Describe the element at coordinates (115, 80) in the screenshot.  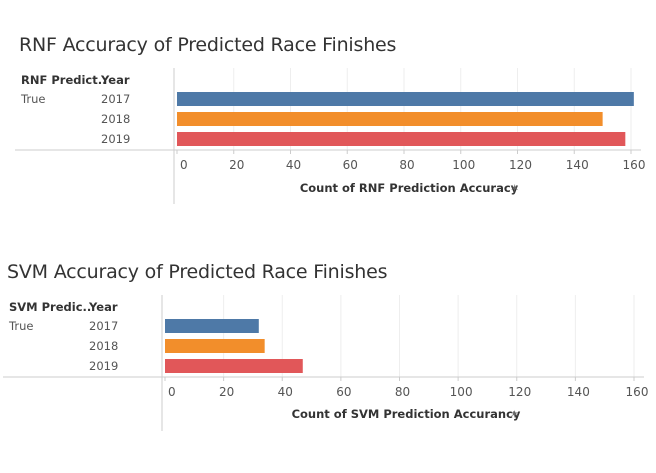
I see `rnf-row-header-year: Year` at that location.